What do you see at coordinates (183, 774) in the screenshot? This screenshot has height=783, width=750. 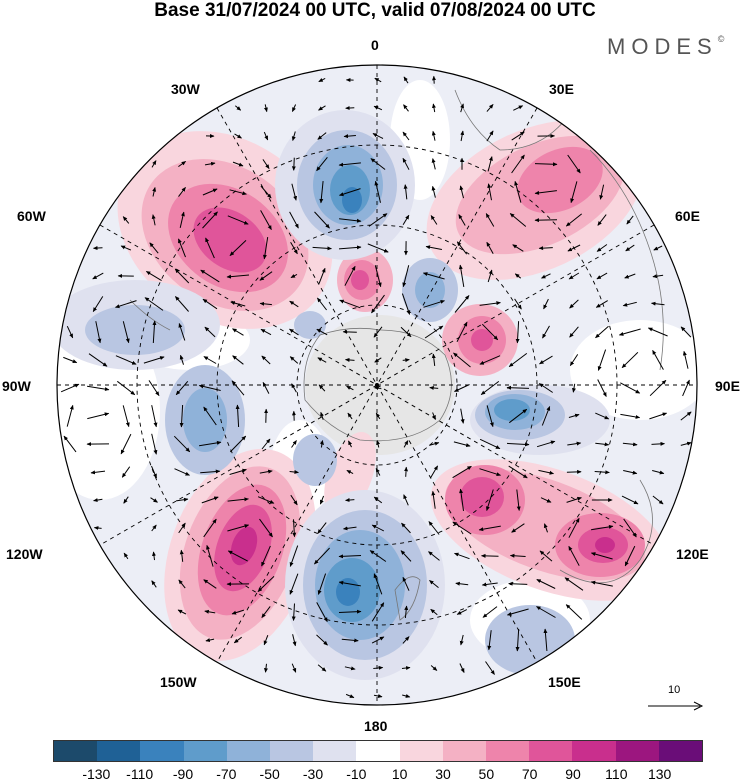 I see `colorbar-tick-label: -90` at bounding box center [183, 774].